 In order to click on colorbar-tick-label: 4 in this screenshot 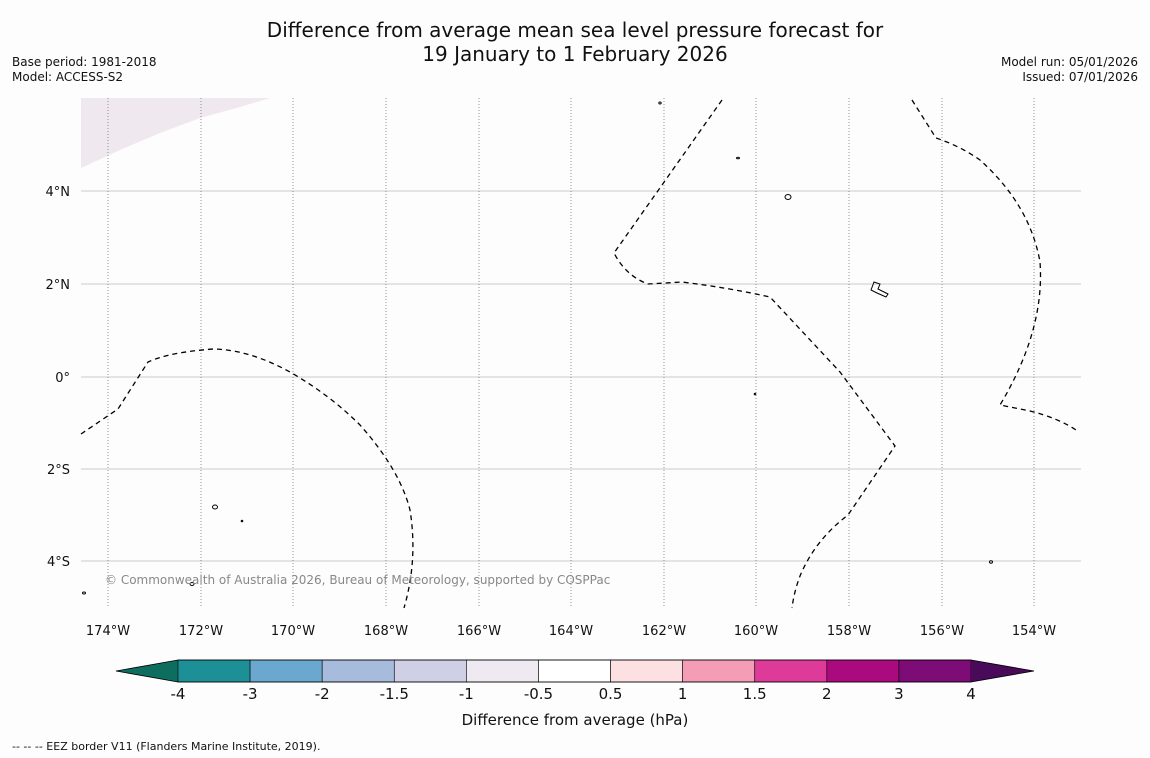, I will do `click(971, 694)`.